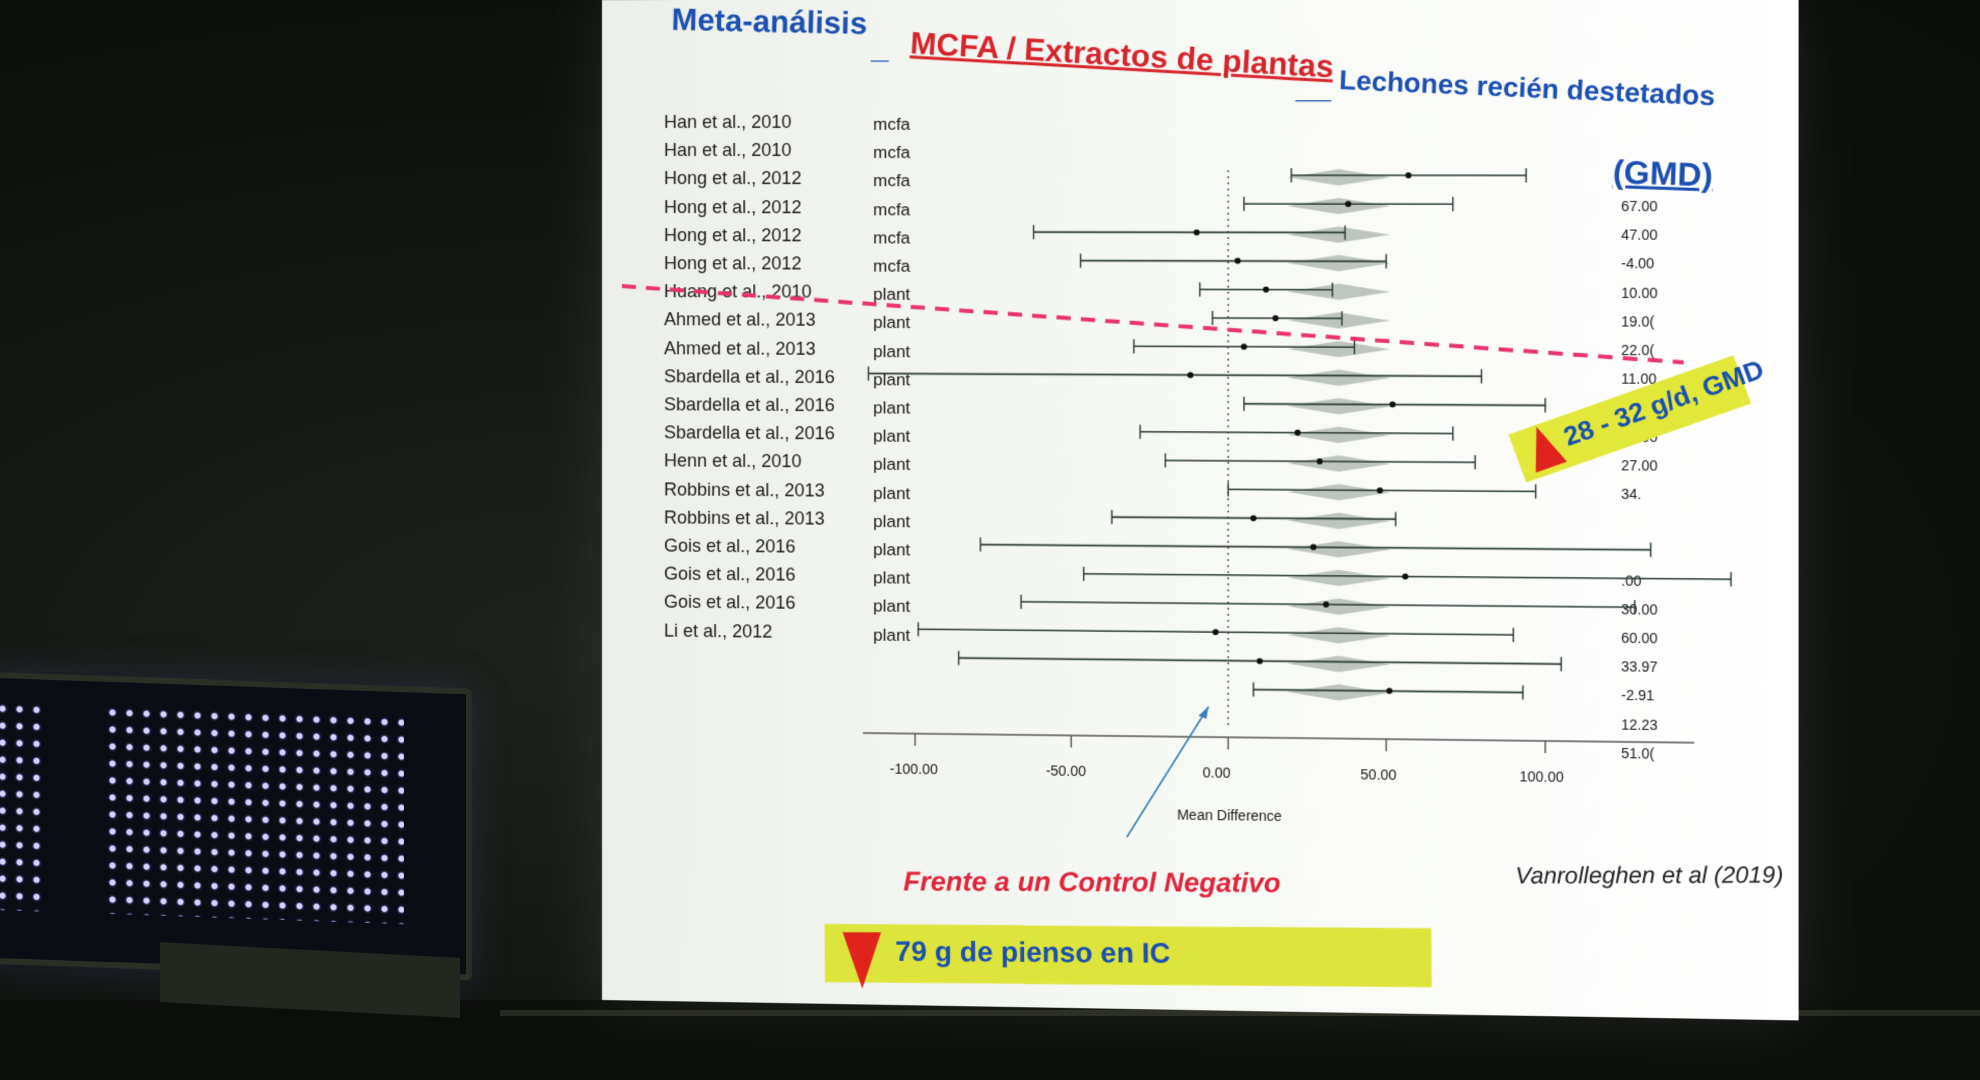 This screenshot has height=1080, width=1980. I want to click on effect-value: 12.23, so click(1639, 724).